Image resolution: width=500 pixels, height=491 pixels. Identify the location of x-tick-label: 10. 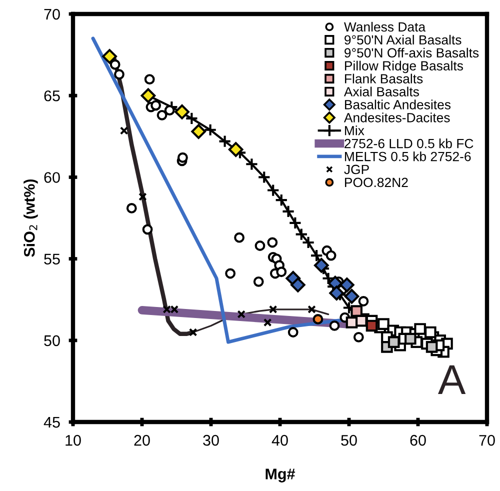
(73, 440).